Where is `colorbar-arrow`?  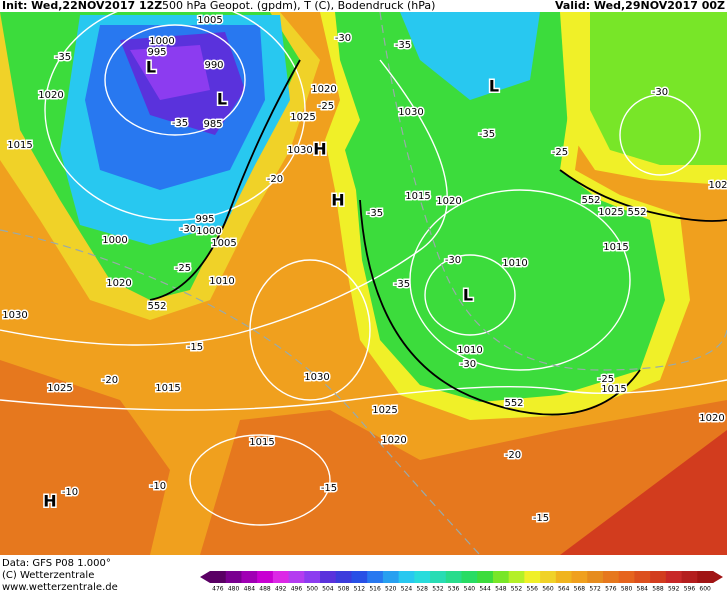 colorbar-arrow is located at coordinates (205, 577).